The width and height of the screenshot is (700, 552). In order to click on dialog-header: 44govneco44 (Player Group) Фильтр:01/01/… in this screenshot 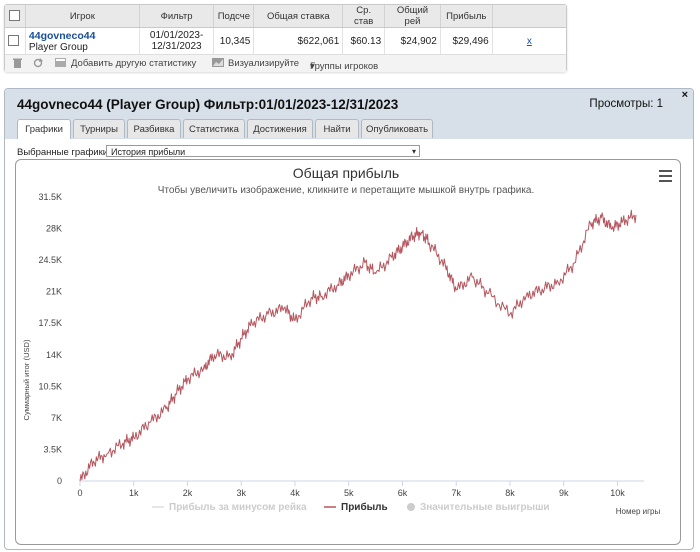, I will do `click(349, 114)`.